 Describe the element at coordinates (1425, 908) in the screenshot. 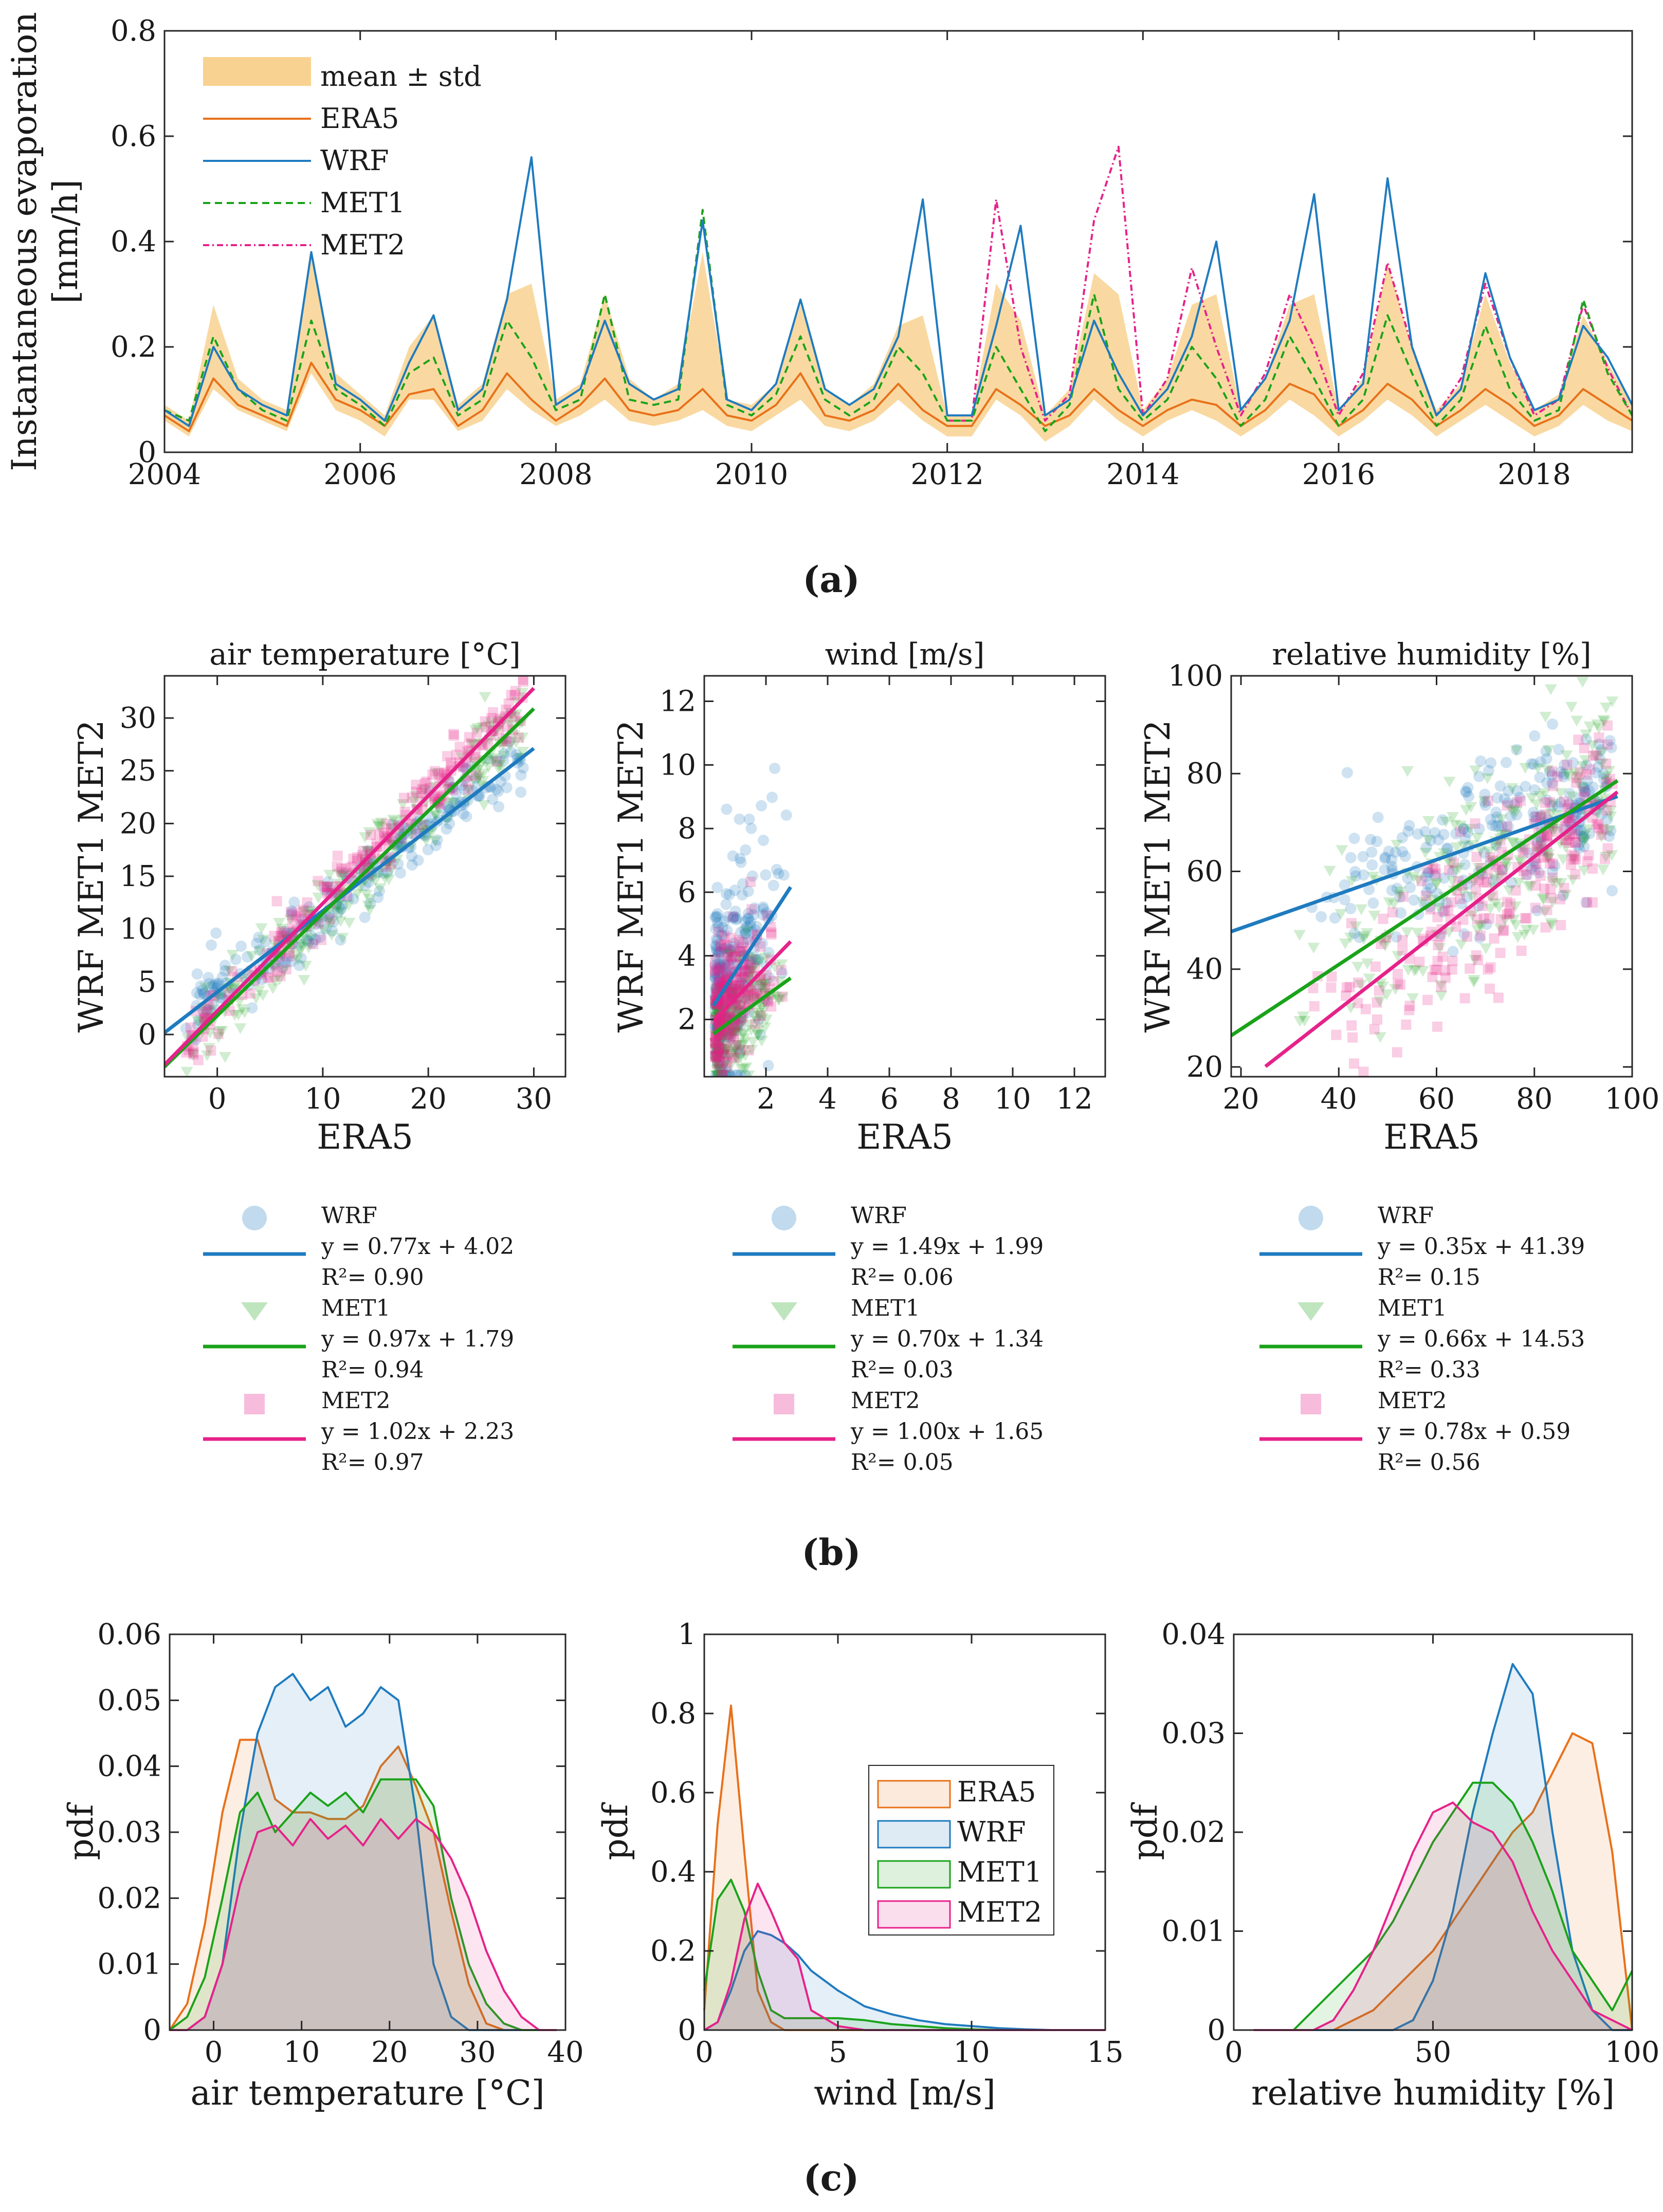

I see `fit-line-met1` at that location.